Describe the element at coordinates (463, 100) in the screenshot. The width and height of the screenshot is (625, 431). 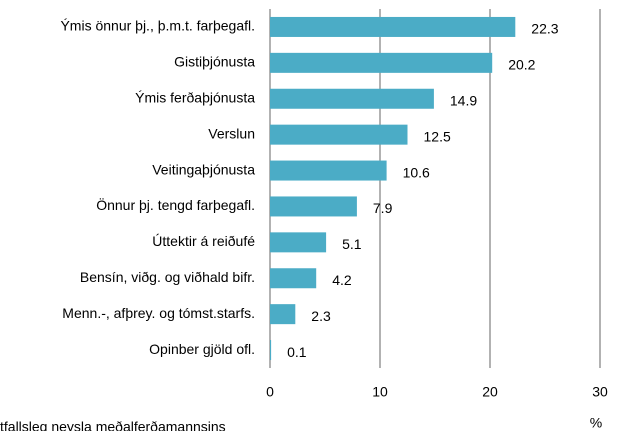
I see `value-label: 14.9` at that location.